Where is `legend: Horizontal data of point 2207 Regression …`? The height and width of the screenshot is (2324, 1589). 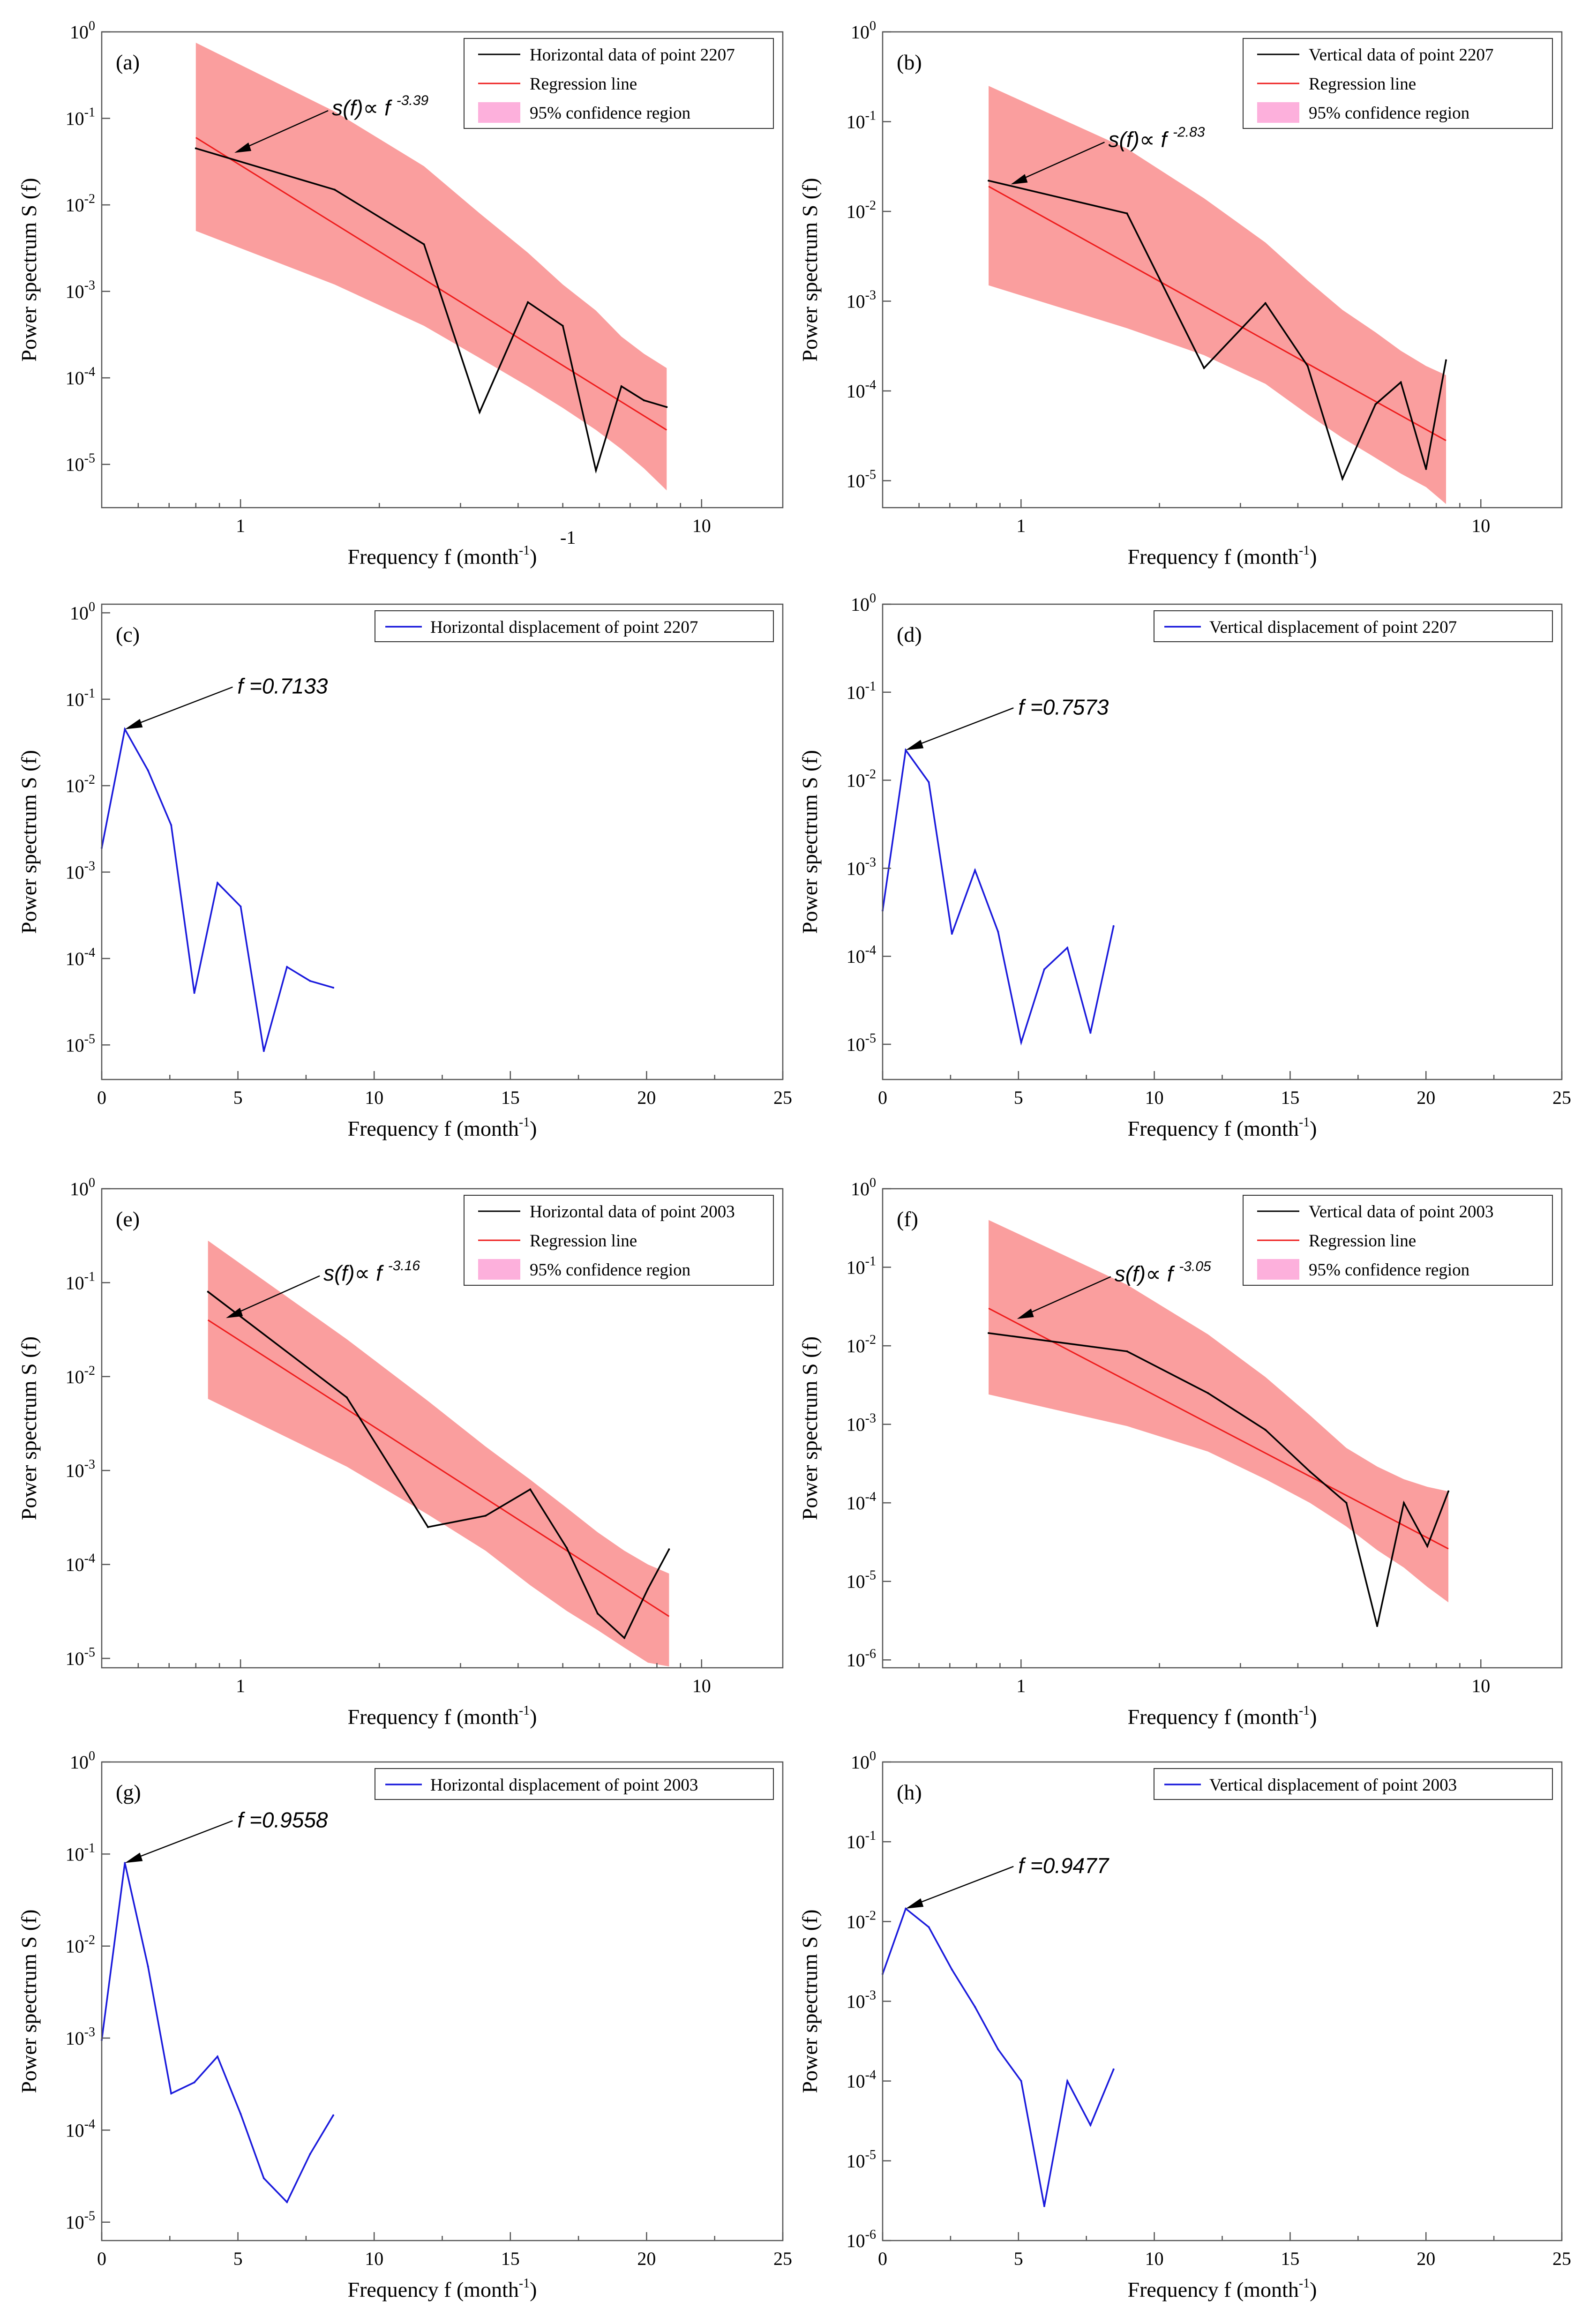 legend: Horizontal data of point 2207 Regression … is located at coordinates (619, 83).